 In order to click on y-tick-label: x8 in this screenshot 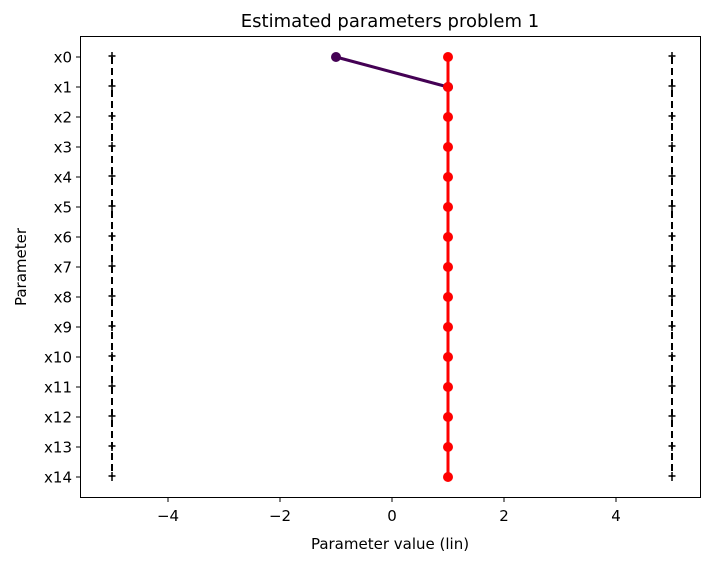, I will do `click(63, 298)`.